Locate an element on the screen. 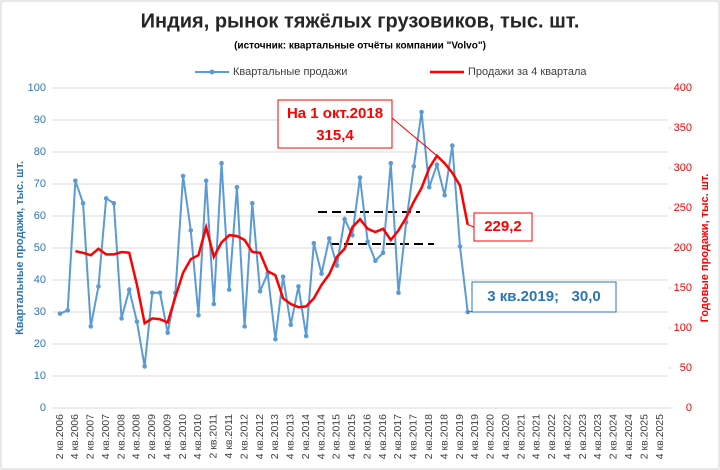  x-tick-label: 2 кв.2018 is located at coordinates (429, 436).